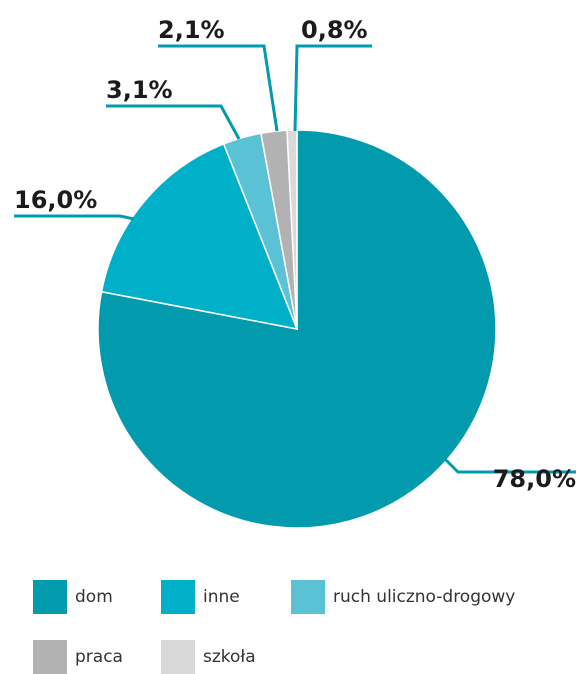 This screenshot has height=674, width=576. I want to click on legend-label-praca: praca, so click(99, 657).